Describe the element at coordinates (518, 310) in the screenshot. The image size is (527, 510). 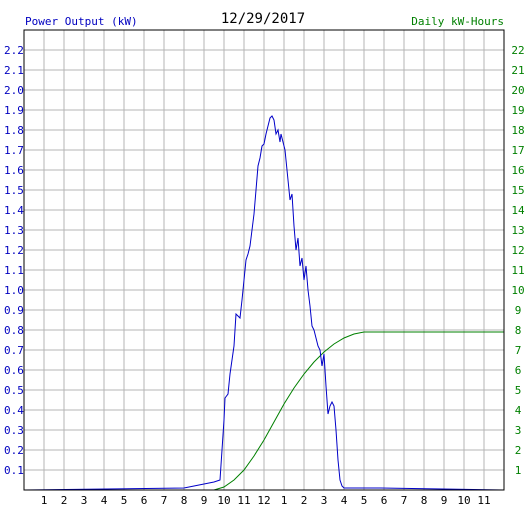
I see `y-right-tick-label: 9` at that location.